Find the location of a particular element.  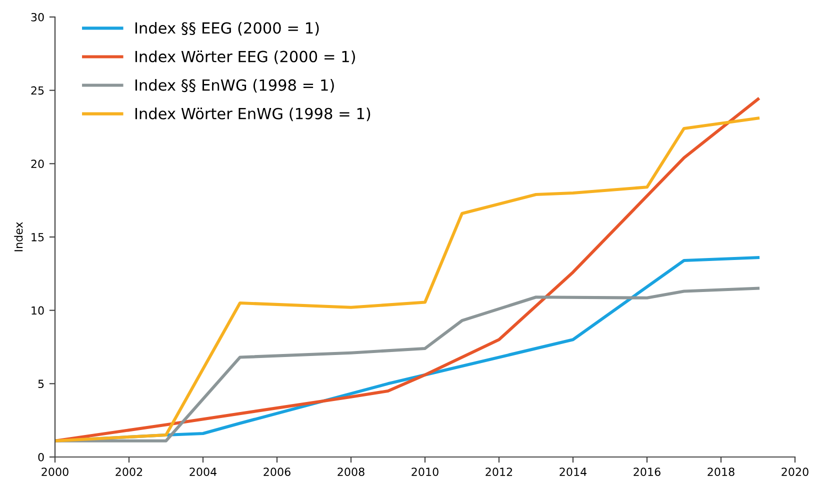

y-tick-label: 0 is located at coordinates (41, 457).